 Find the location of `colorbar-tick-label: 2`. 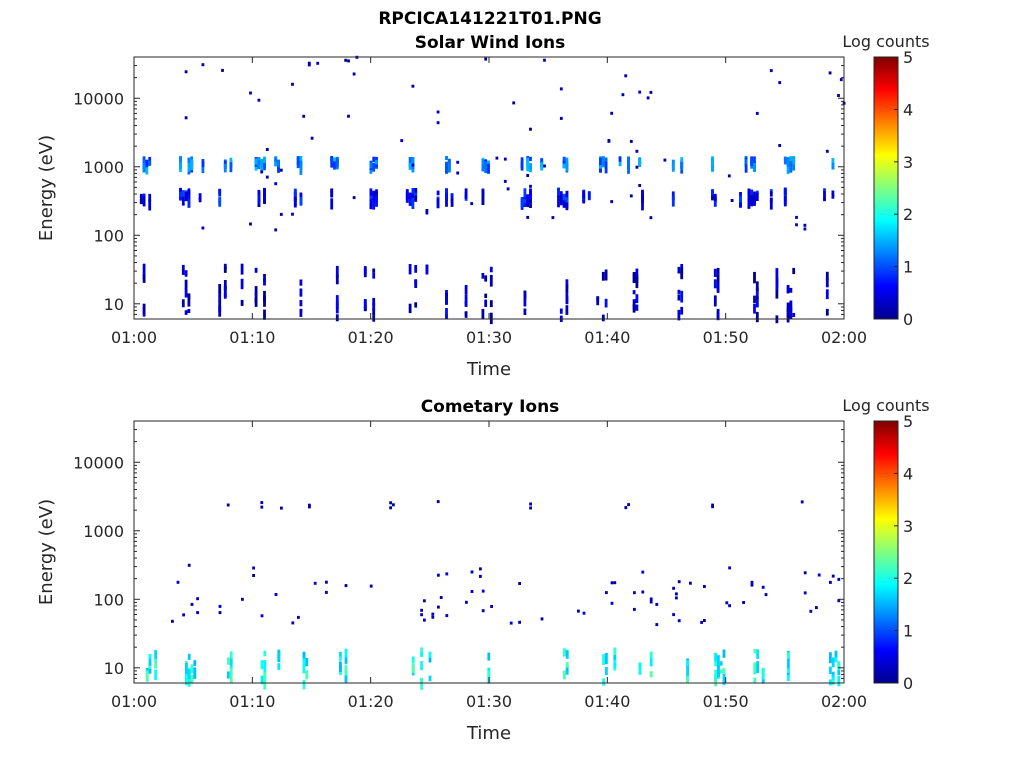

colorbar-tick-label: 2 is located at coordinates (908, 214).